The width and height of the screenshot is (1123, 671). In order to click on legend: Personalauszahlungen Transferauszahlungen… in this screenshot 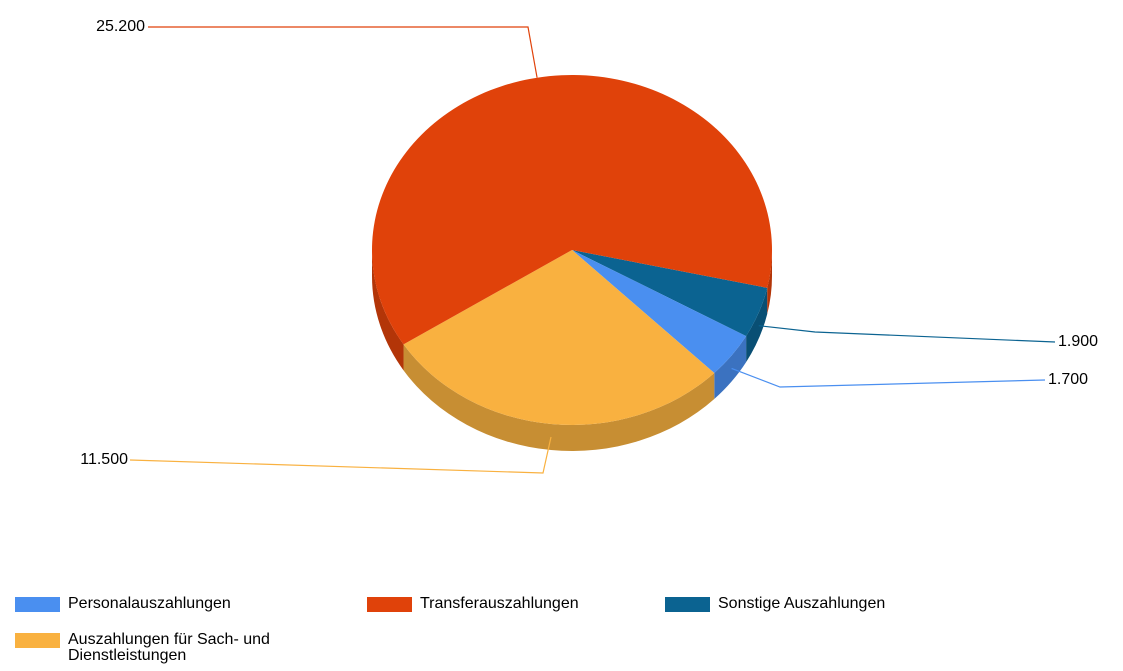, I will do `click(561, 630)`.